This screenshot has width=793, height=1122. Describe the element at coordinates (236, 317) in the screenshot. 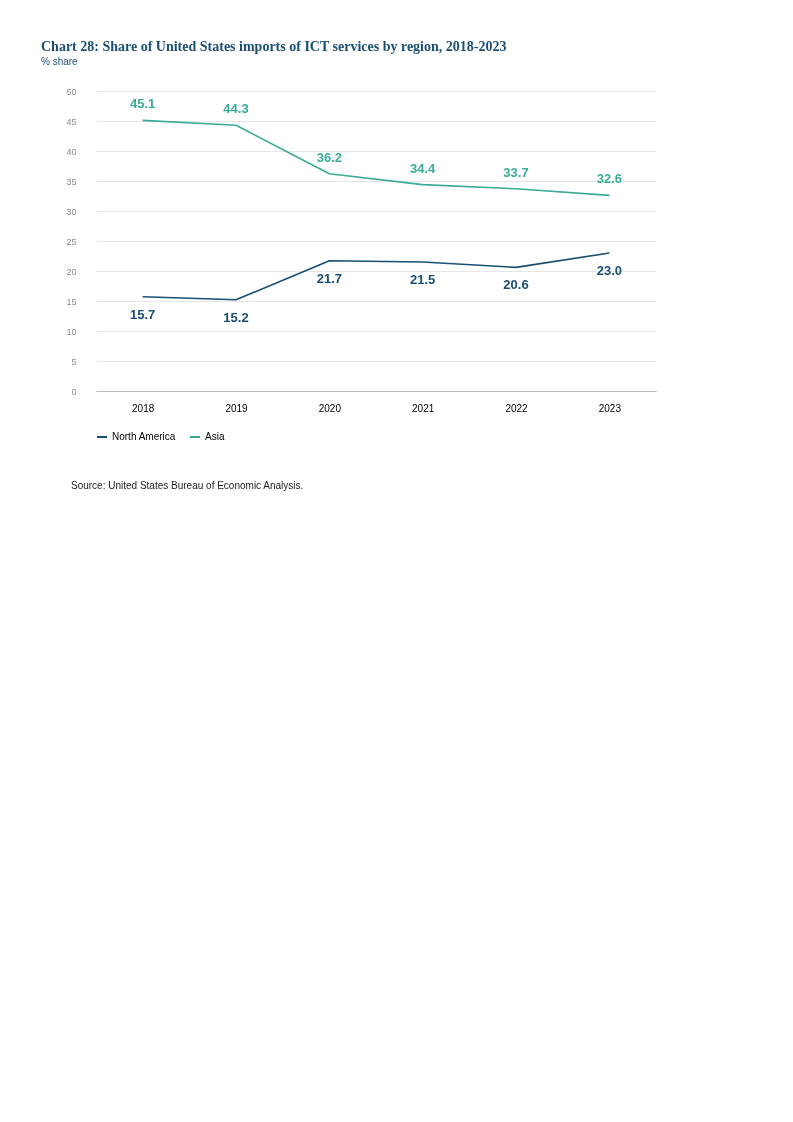

I see `data-label: 15.2` at that location.